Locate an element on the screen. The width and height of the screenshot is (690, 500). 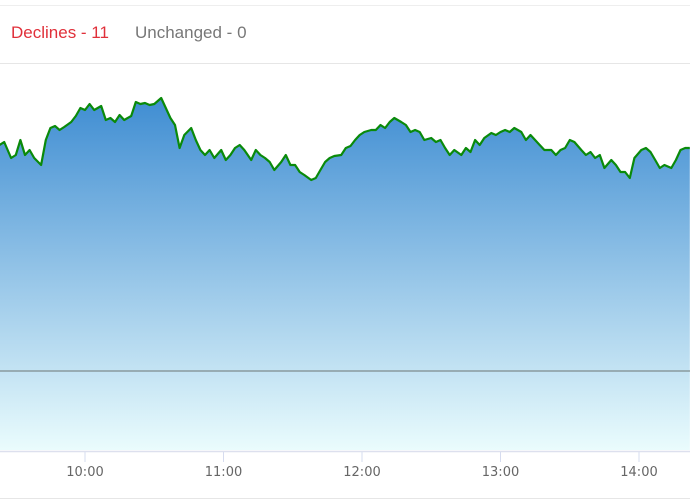
bottom-divider is located at coordinates (345, 498).